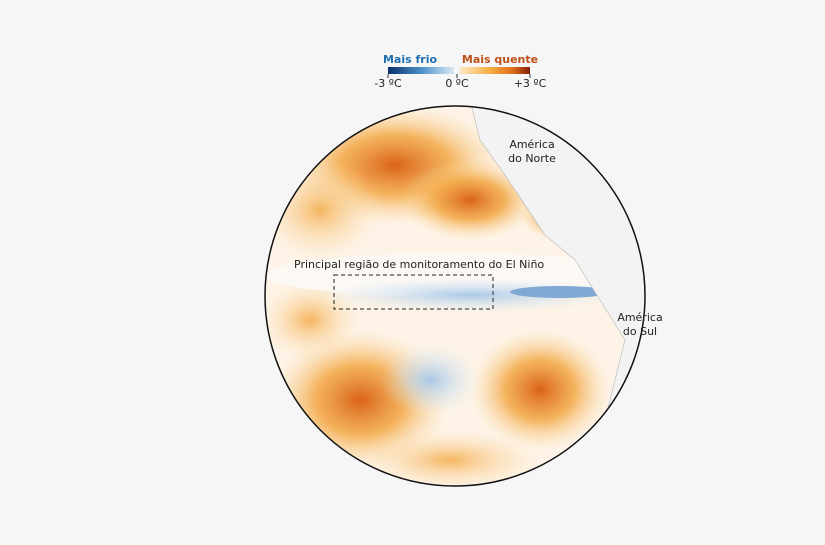 This screenshot has width=825, height=545. I want to click on legend-warm-bar, so click(495, 70).